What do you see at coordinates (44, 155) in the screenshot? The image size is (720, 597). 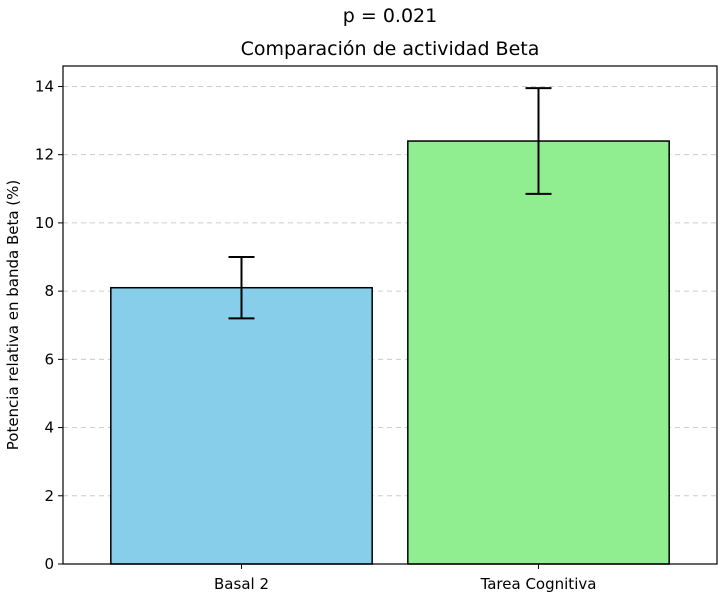 I see `y-tick-label: 12` at bounding box center [44, 155].